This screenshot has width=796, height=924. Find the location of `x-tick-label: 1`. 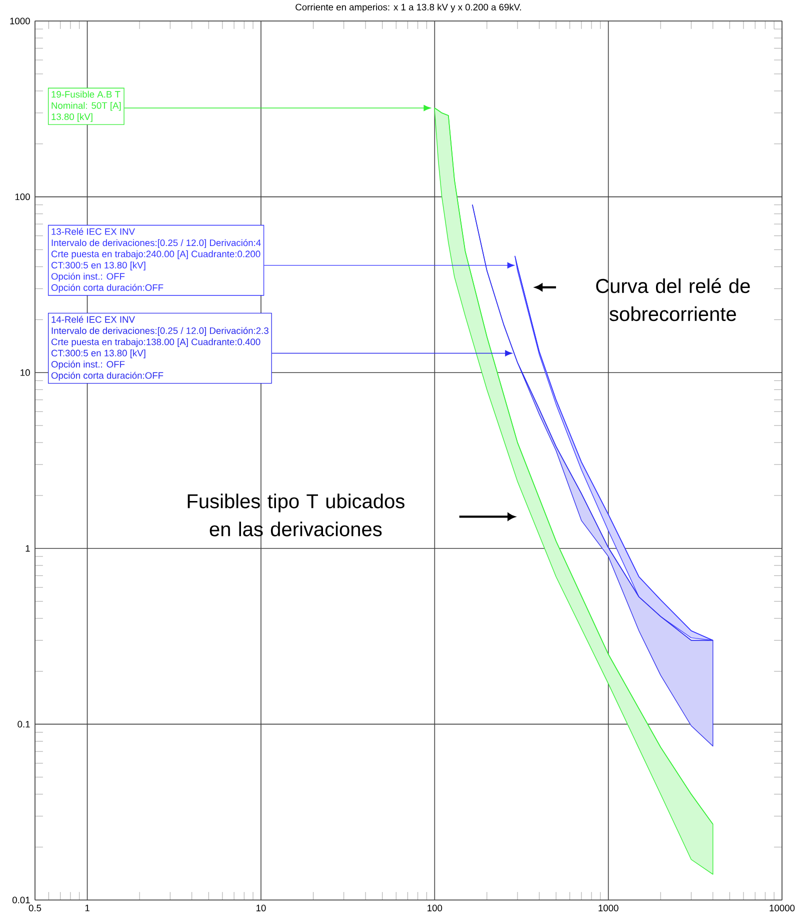

x-tick-label: 1 is located at coordinates (87, 908).